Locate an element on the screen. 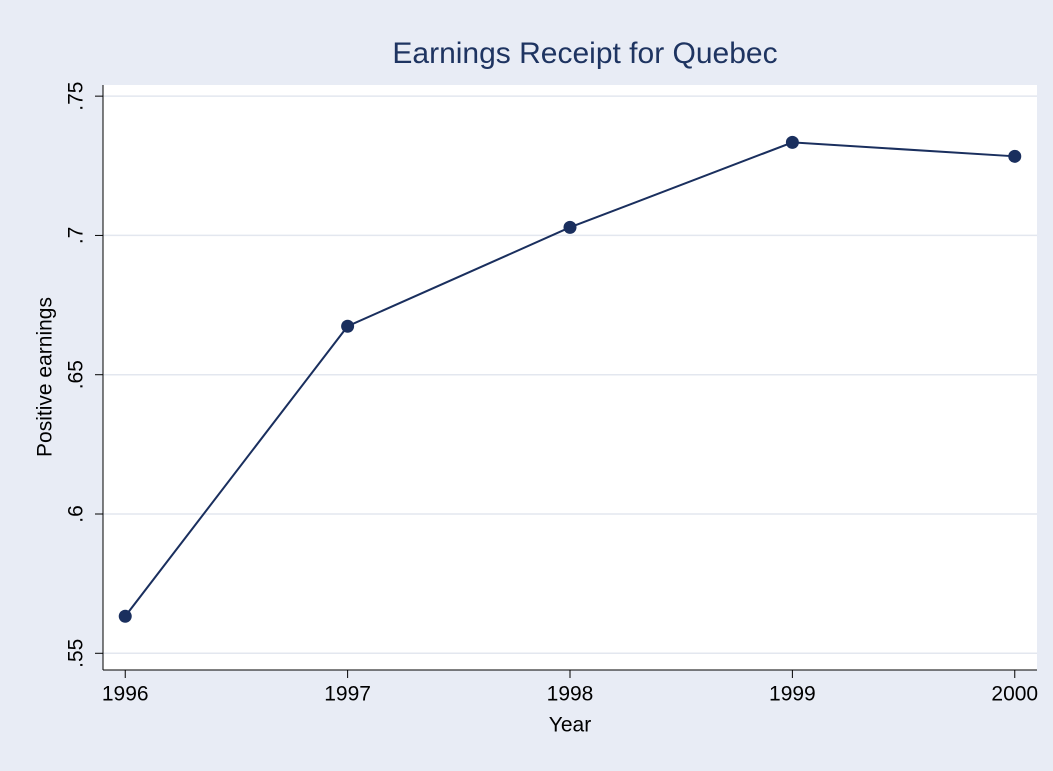  x-tick-label: 1997 is located at coordinates (347, 694).